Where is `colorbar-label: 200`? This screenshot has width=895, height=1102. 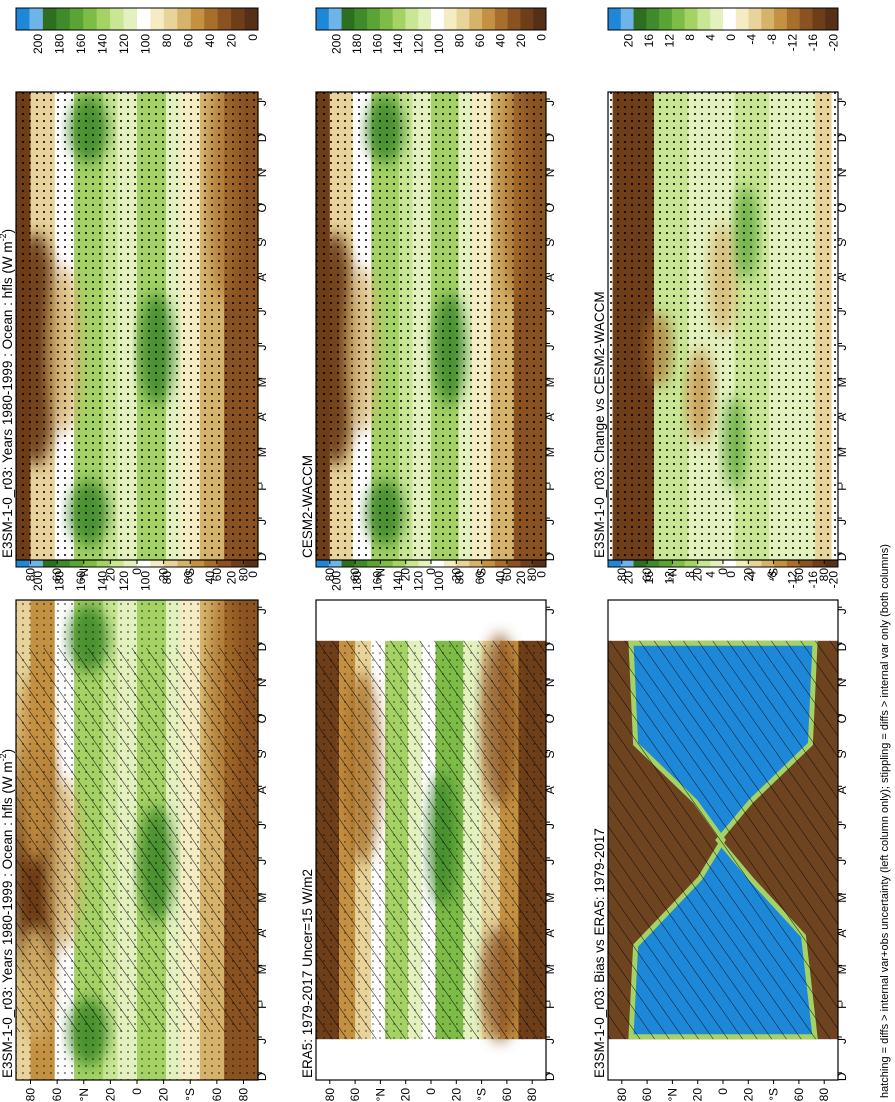
colorbar-label: 200 is located at coordinates (38, 581).